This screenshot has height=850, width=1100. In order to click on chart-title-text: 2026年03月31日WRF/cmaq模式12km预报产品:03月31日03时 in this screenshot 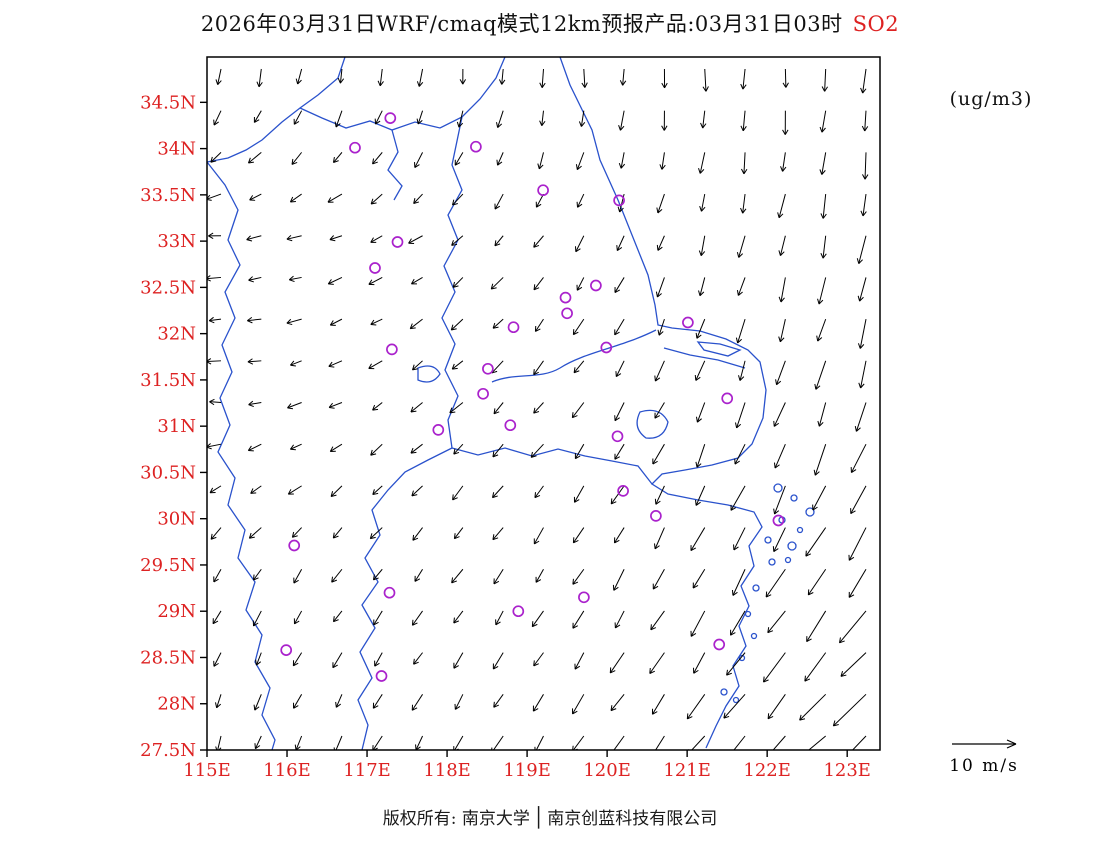, I will do `click(521, 24)`.